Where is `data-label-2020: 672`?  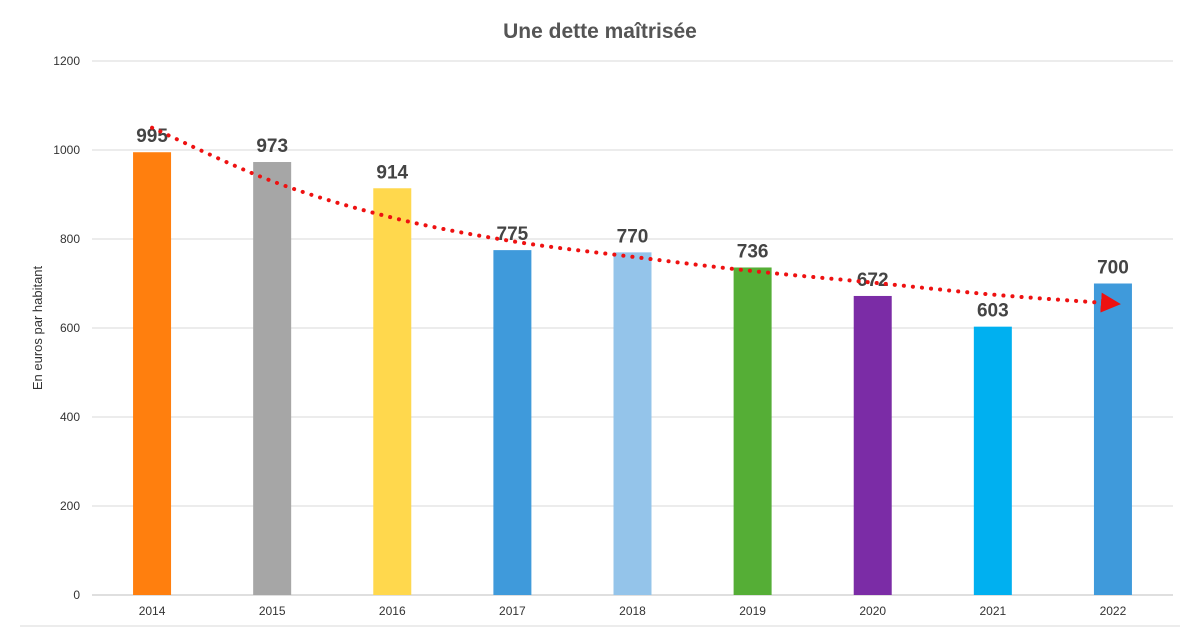 data-label-2020: 672 is located at coordinates (873, 280).